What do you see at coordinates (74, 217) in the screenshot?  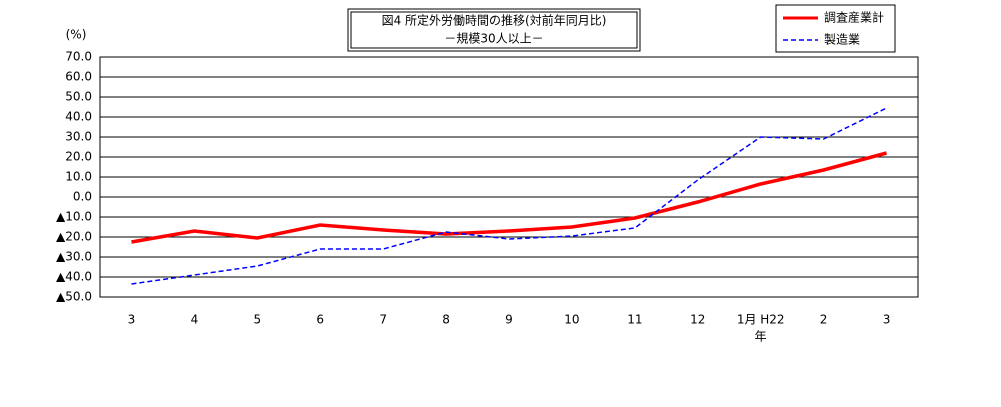 I see `y-tick-label: ▲10.0` at bounding box center [74, 217].